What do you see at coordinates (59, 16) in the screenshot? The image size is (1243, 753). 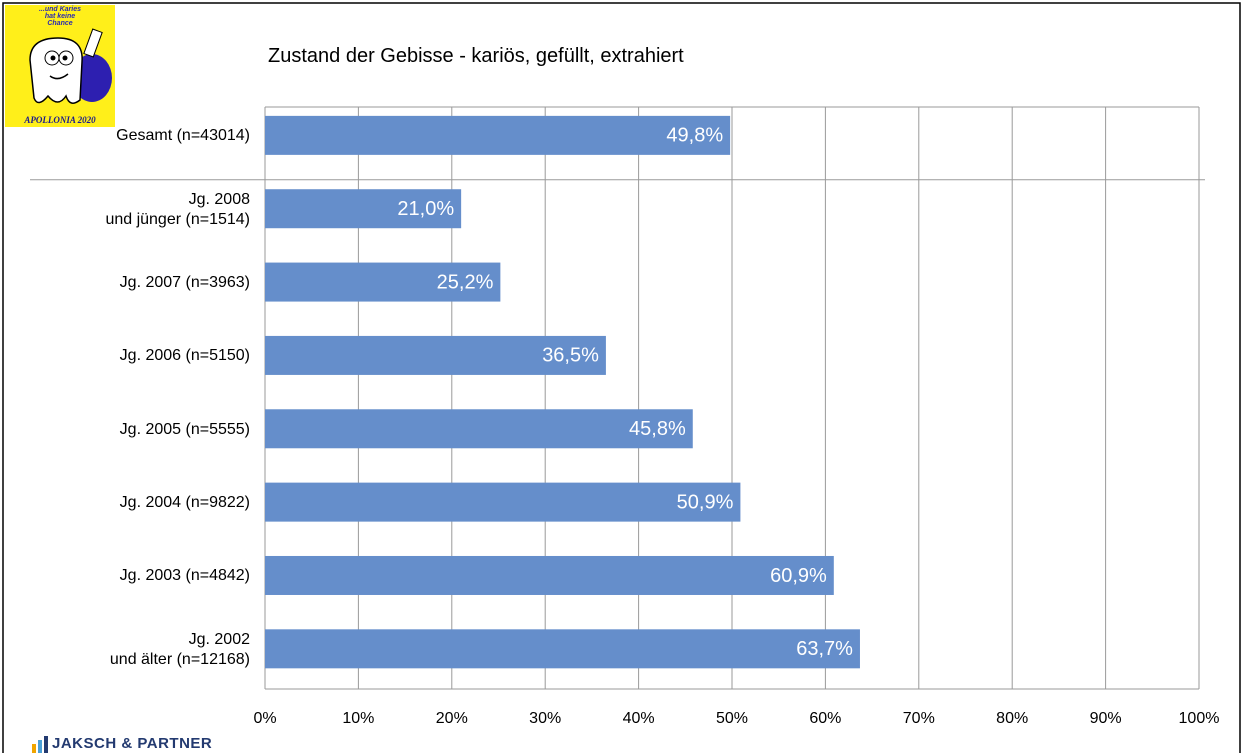 I see `logo-slogan: ...und Karies hat keine Chance` at bounding box center [59, 16].